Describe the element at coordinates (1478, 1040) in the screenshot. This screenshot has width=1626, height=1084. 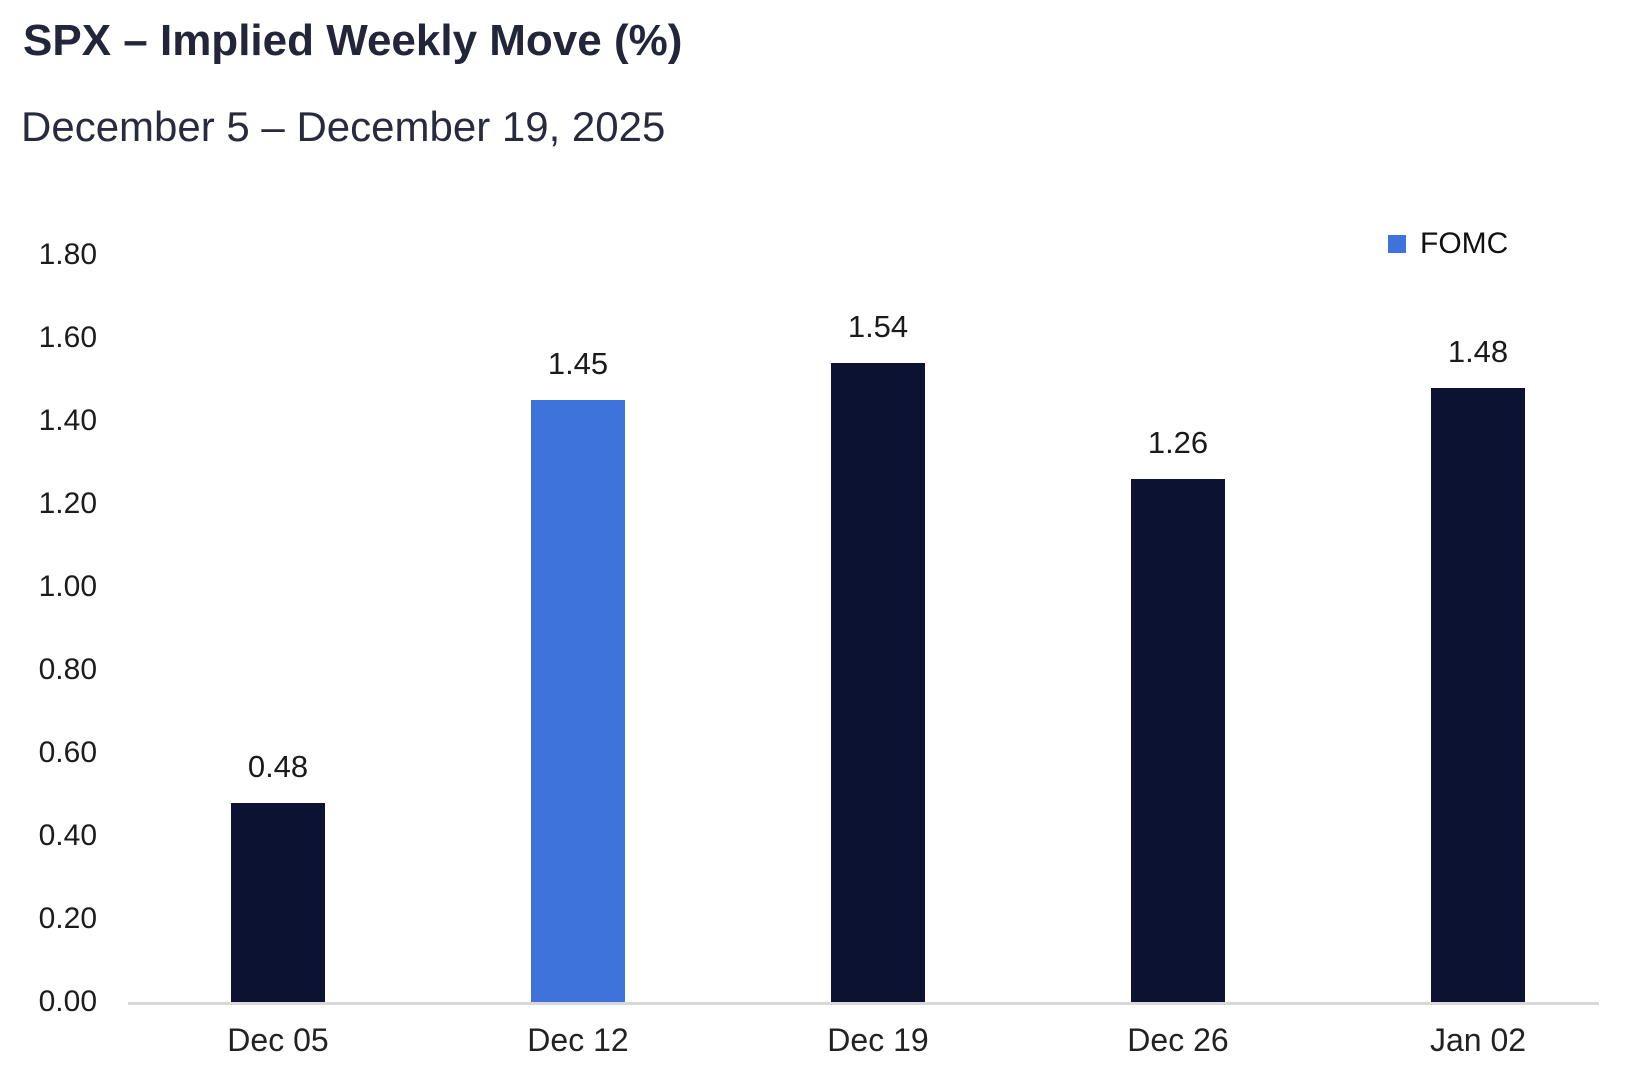
I see `x-tick-label: Jan 02` at that location.